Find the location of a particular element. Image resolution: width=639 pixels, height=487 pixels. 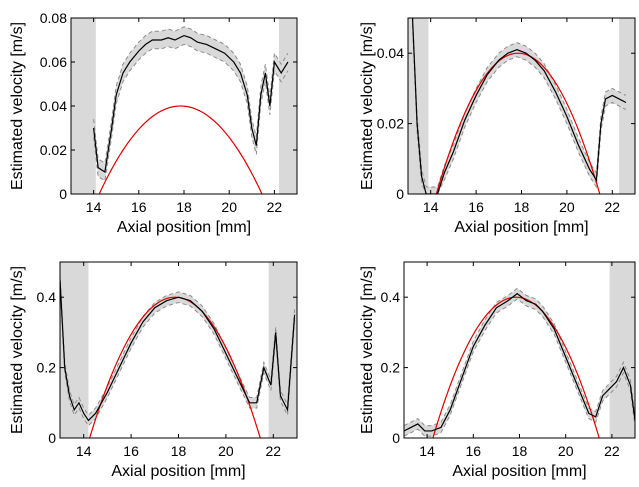

axes-box is located at coordinates (519, 350).